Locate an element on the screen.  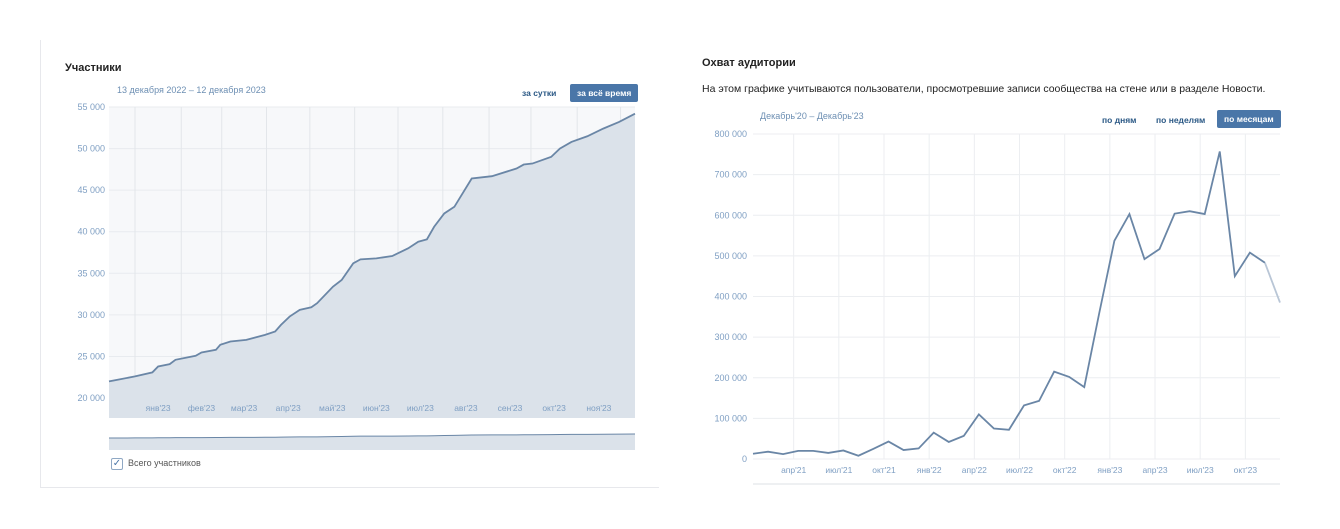
y-tick-label: 100 000 is located at coordinates (730, 418).